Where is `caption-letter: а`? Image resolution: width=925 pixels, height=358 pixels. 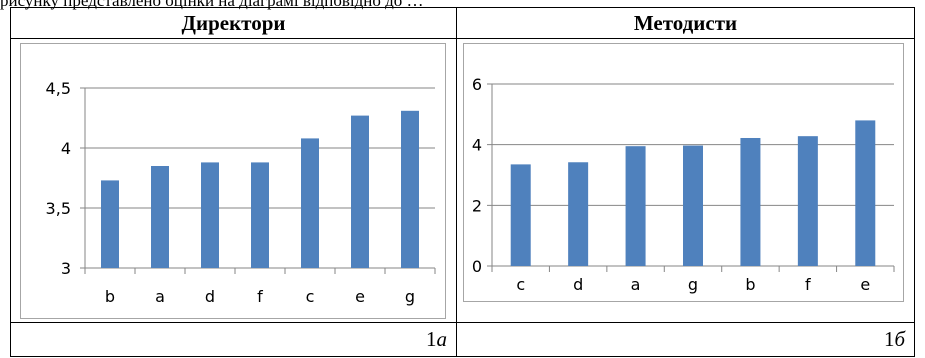
caption-letter: а is located at coordinates (442, 339).